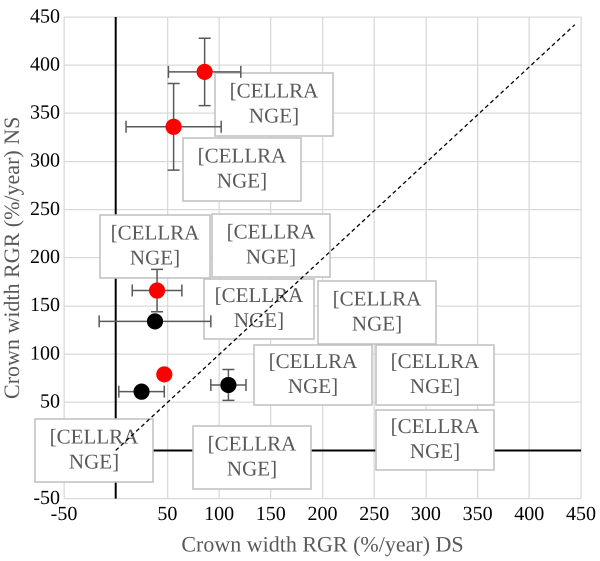 The width and height of the screenshot is (600, 561). I want to click on y-tick-label: 300, so click(45, 161).